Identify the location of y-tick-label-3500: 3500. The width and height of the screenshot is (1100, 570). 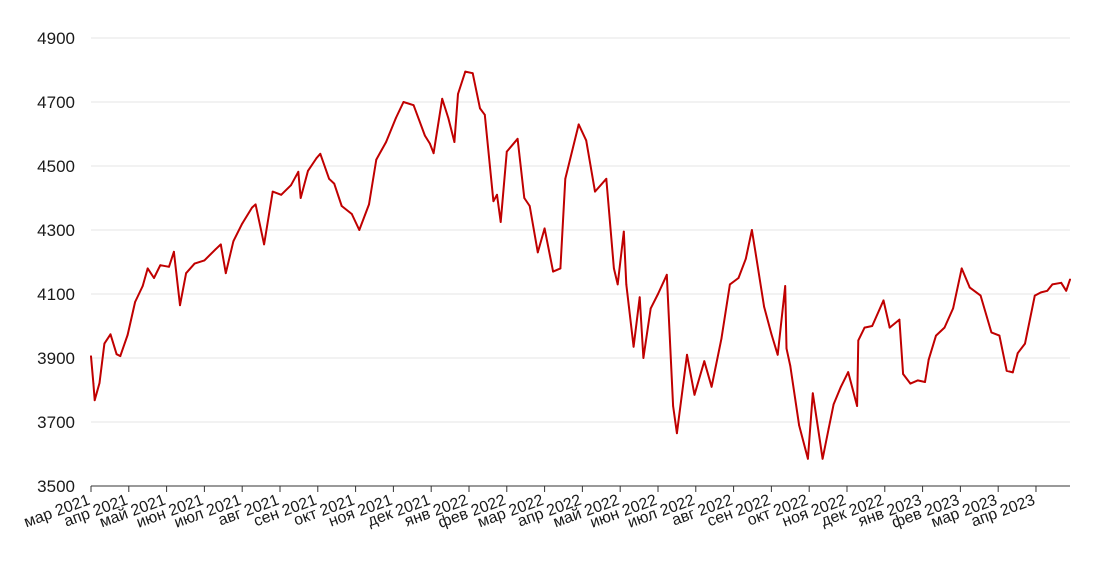
(56, 486).